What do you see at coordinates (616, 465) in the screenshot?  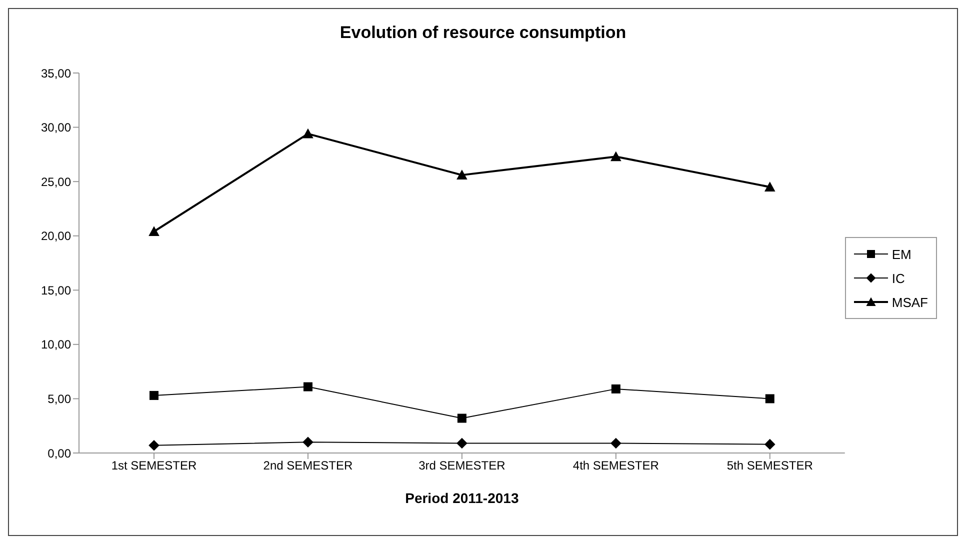 I see `x-tick-label: 4th SEMESTER` at bounding box center [616, 465].